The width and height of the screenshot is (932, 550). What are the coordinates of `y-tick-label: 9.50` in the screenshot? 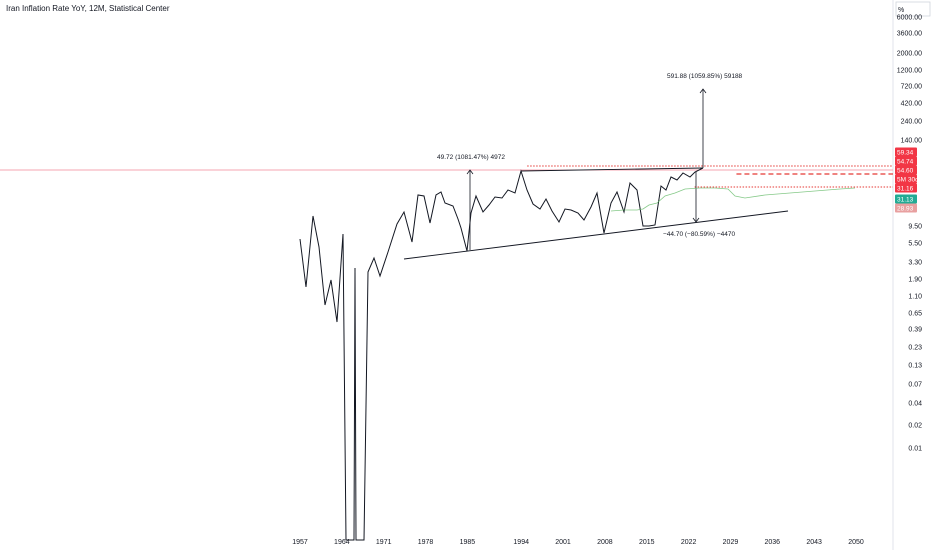 It's located at (915, 227).